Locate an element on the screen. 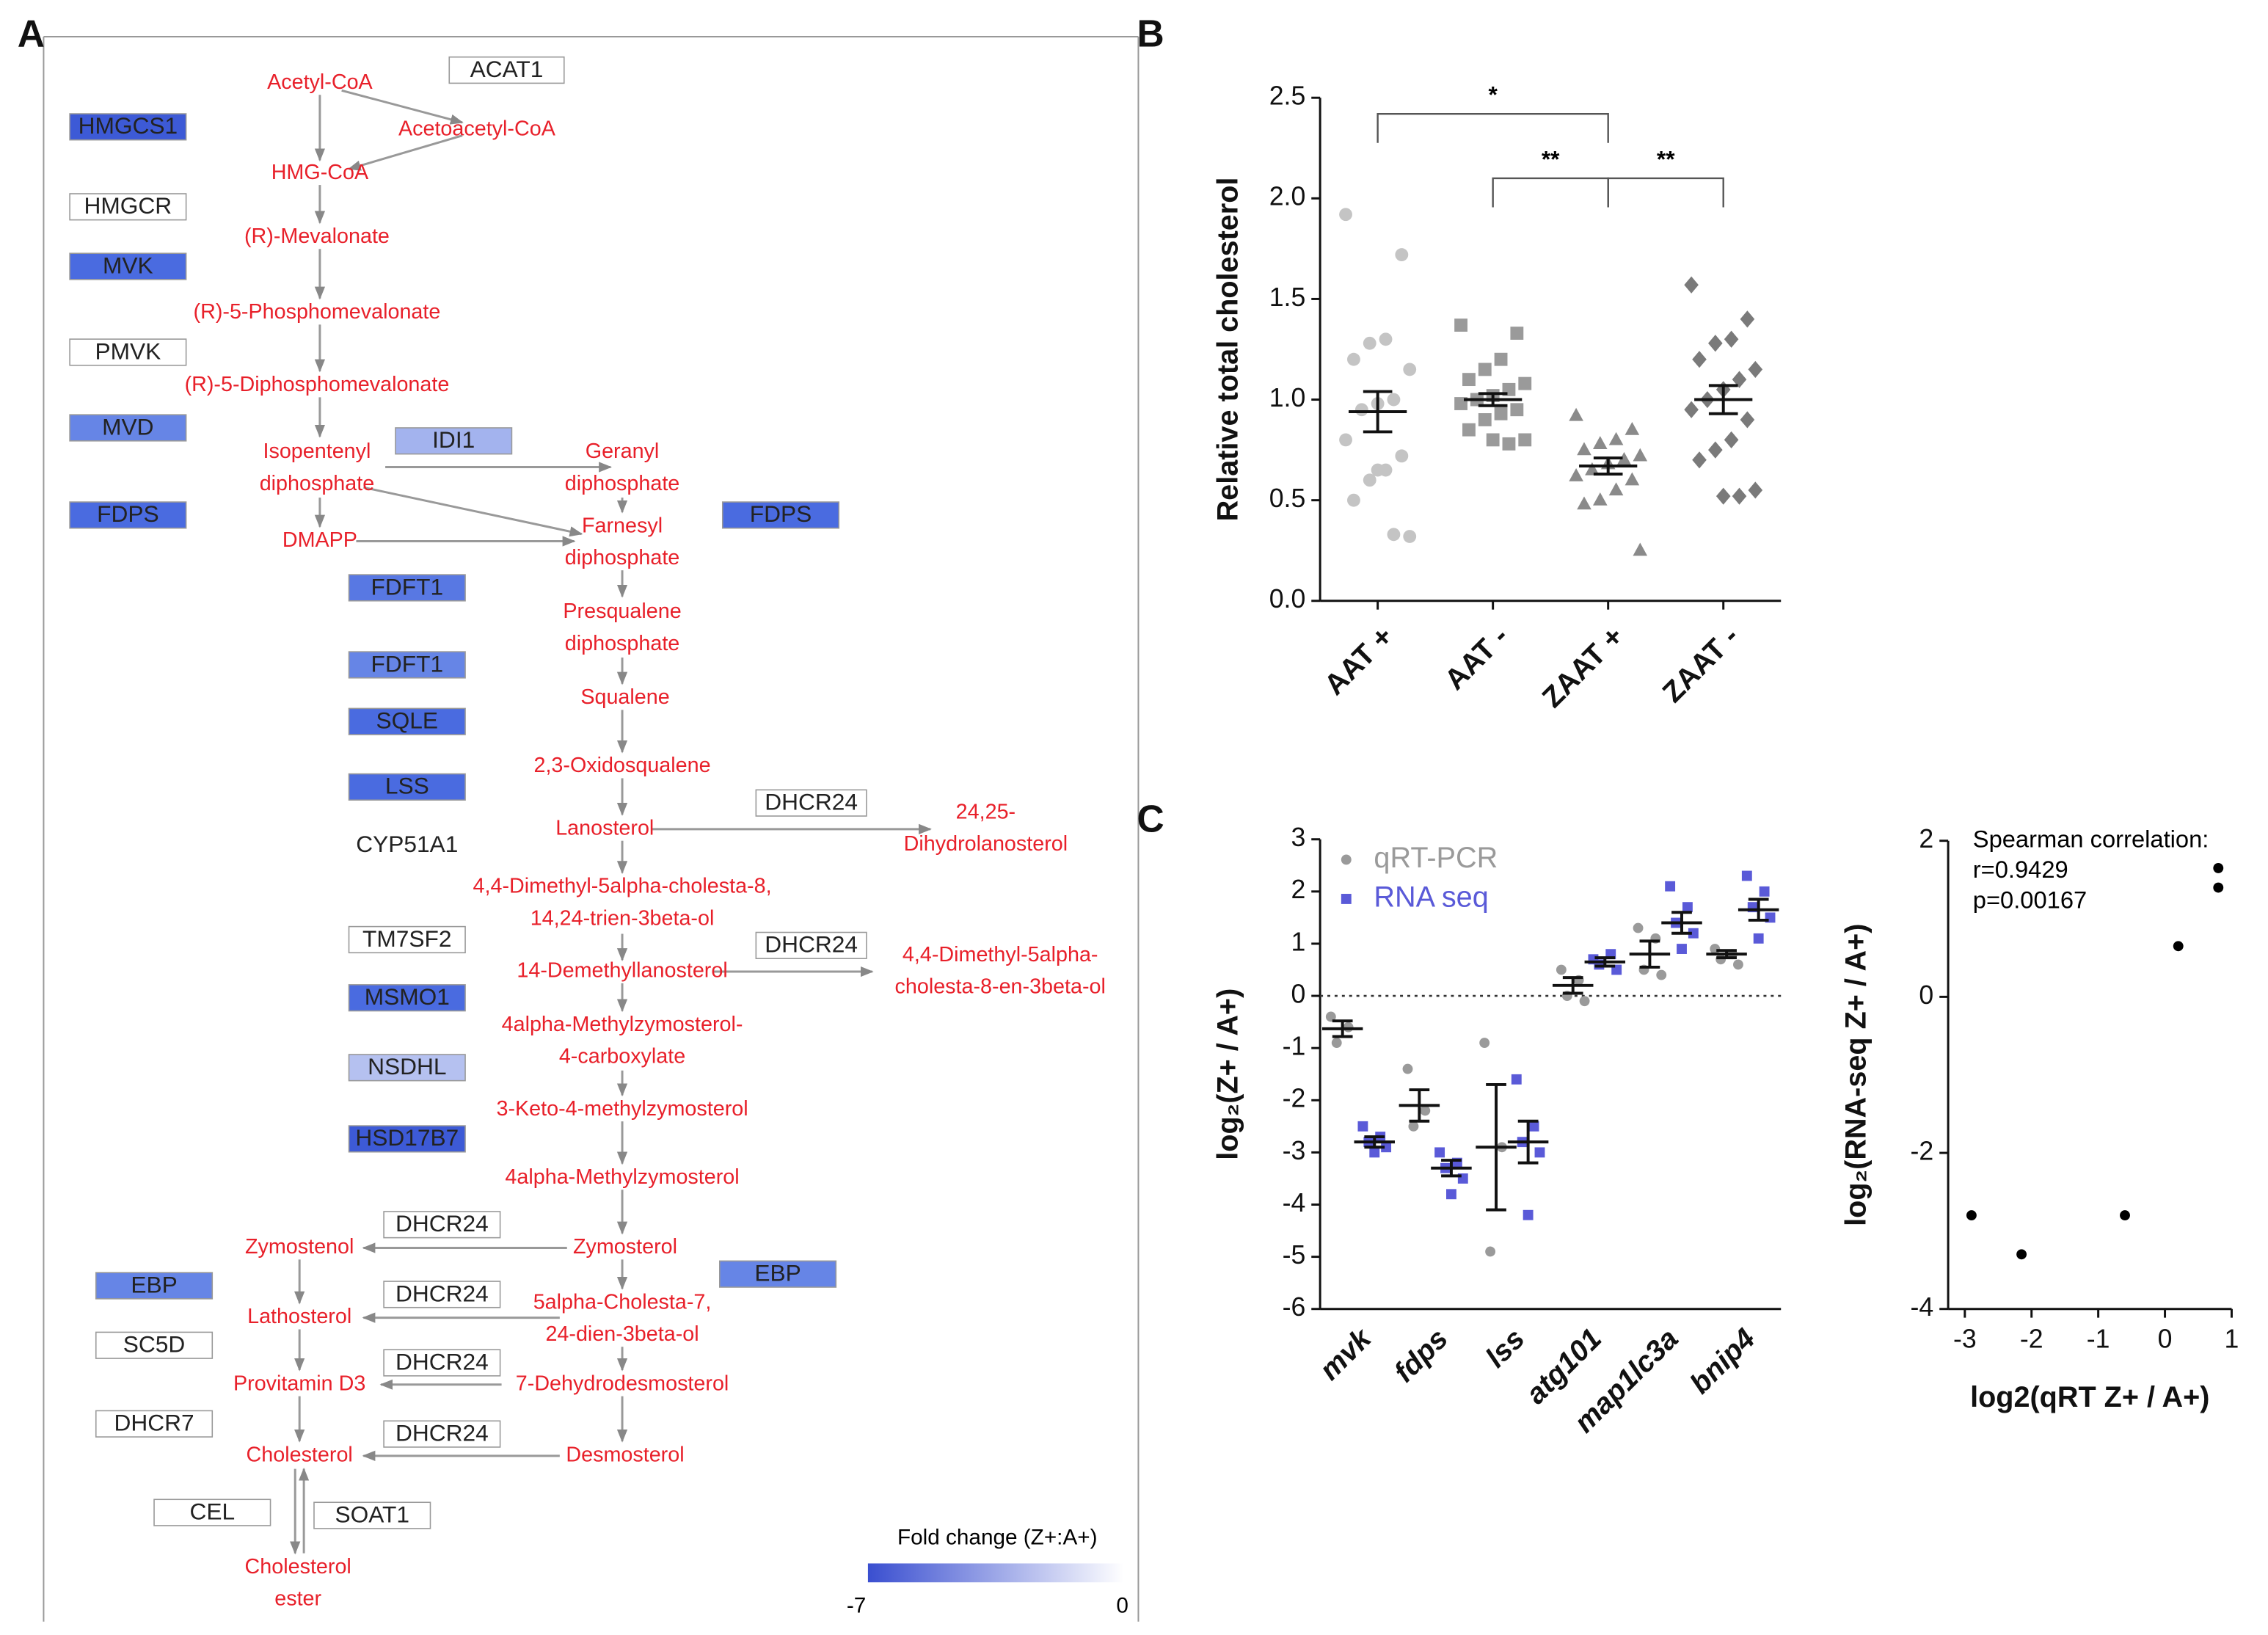 The width and height of the screenshot is (2268, 1635). metabolite: Cholesterol is located at coordinates (300, 1454).